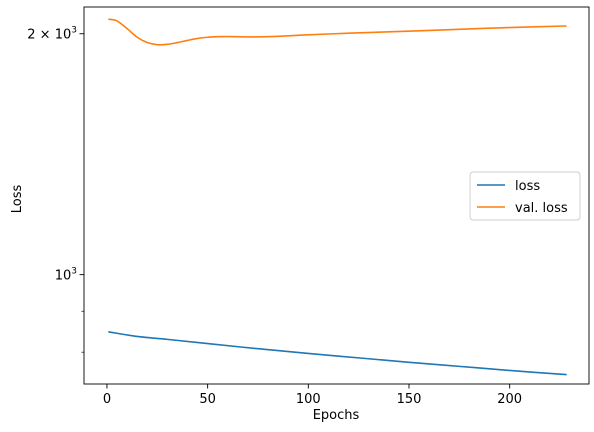  I want to click on x-tick-label: 150, so click(409, 399).